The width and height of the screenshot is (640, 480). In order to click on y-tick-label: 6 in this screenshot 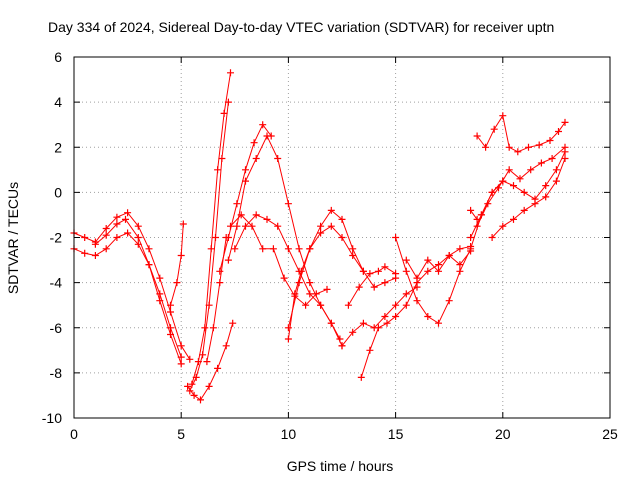, I will do `click(58, 57)`.